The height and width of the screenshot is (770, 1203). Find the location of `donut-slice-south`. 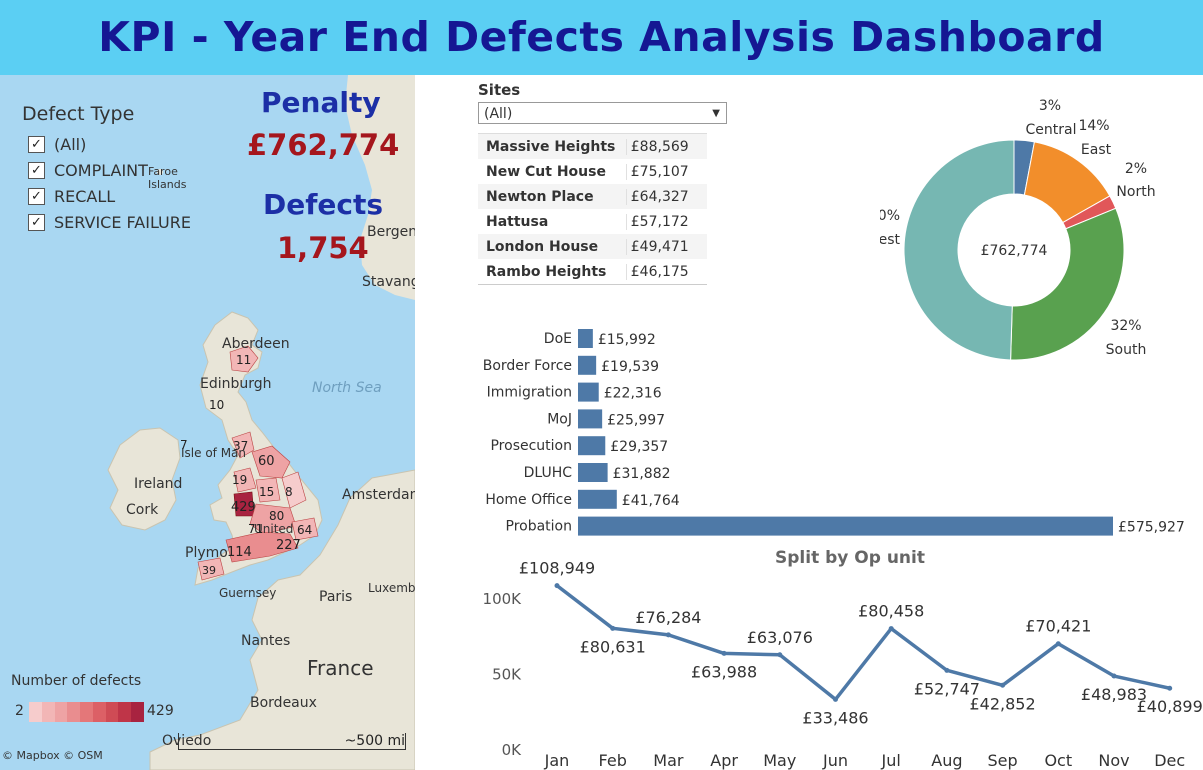

donut-slice-south is located at coordinates (1067, 284).